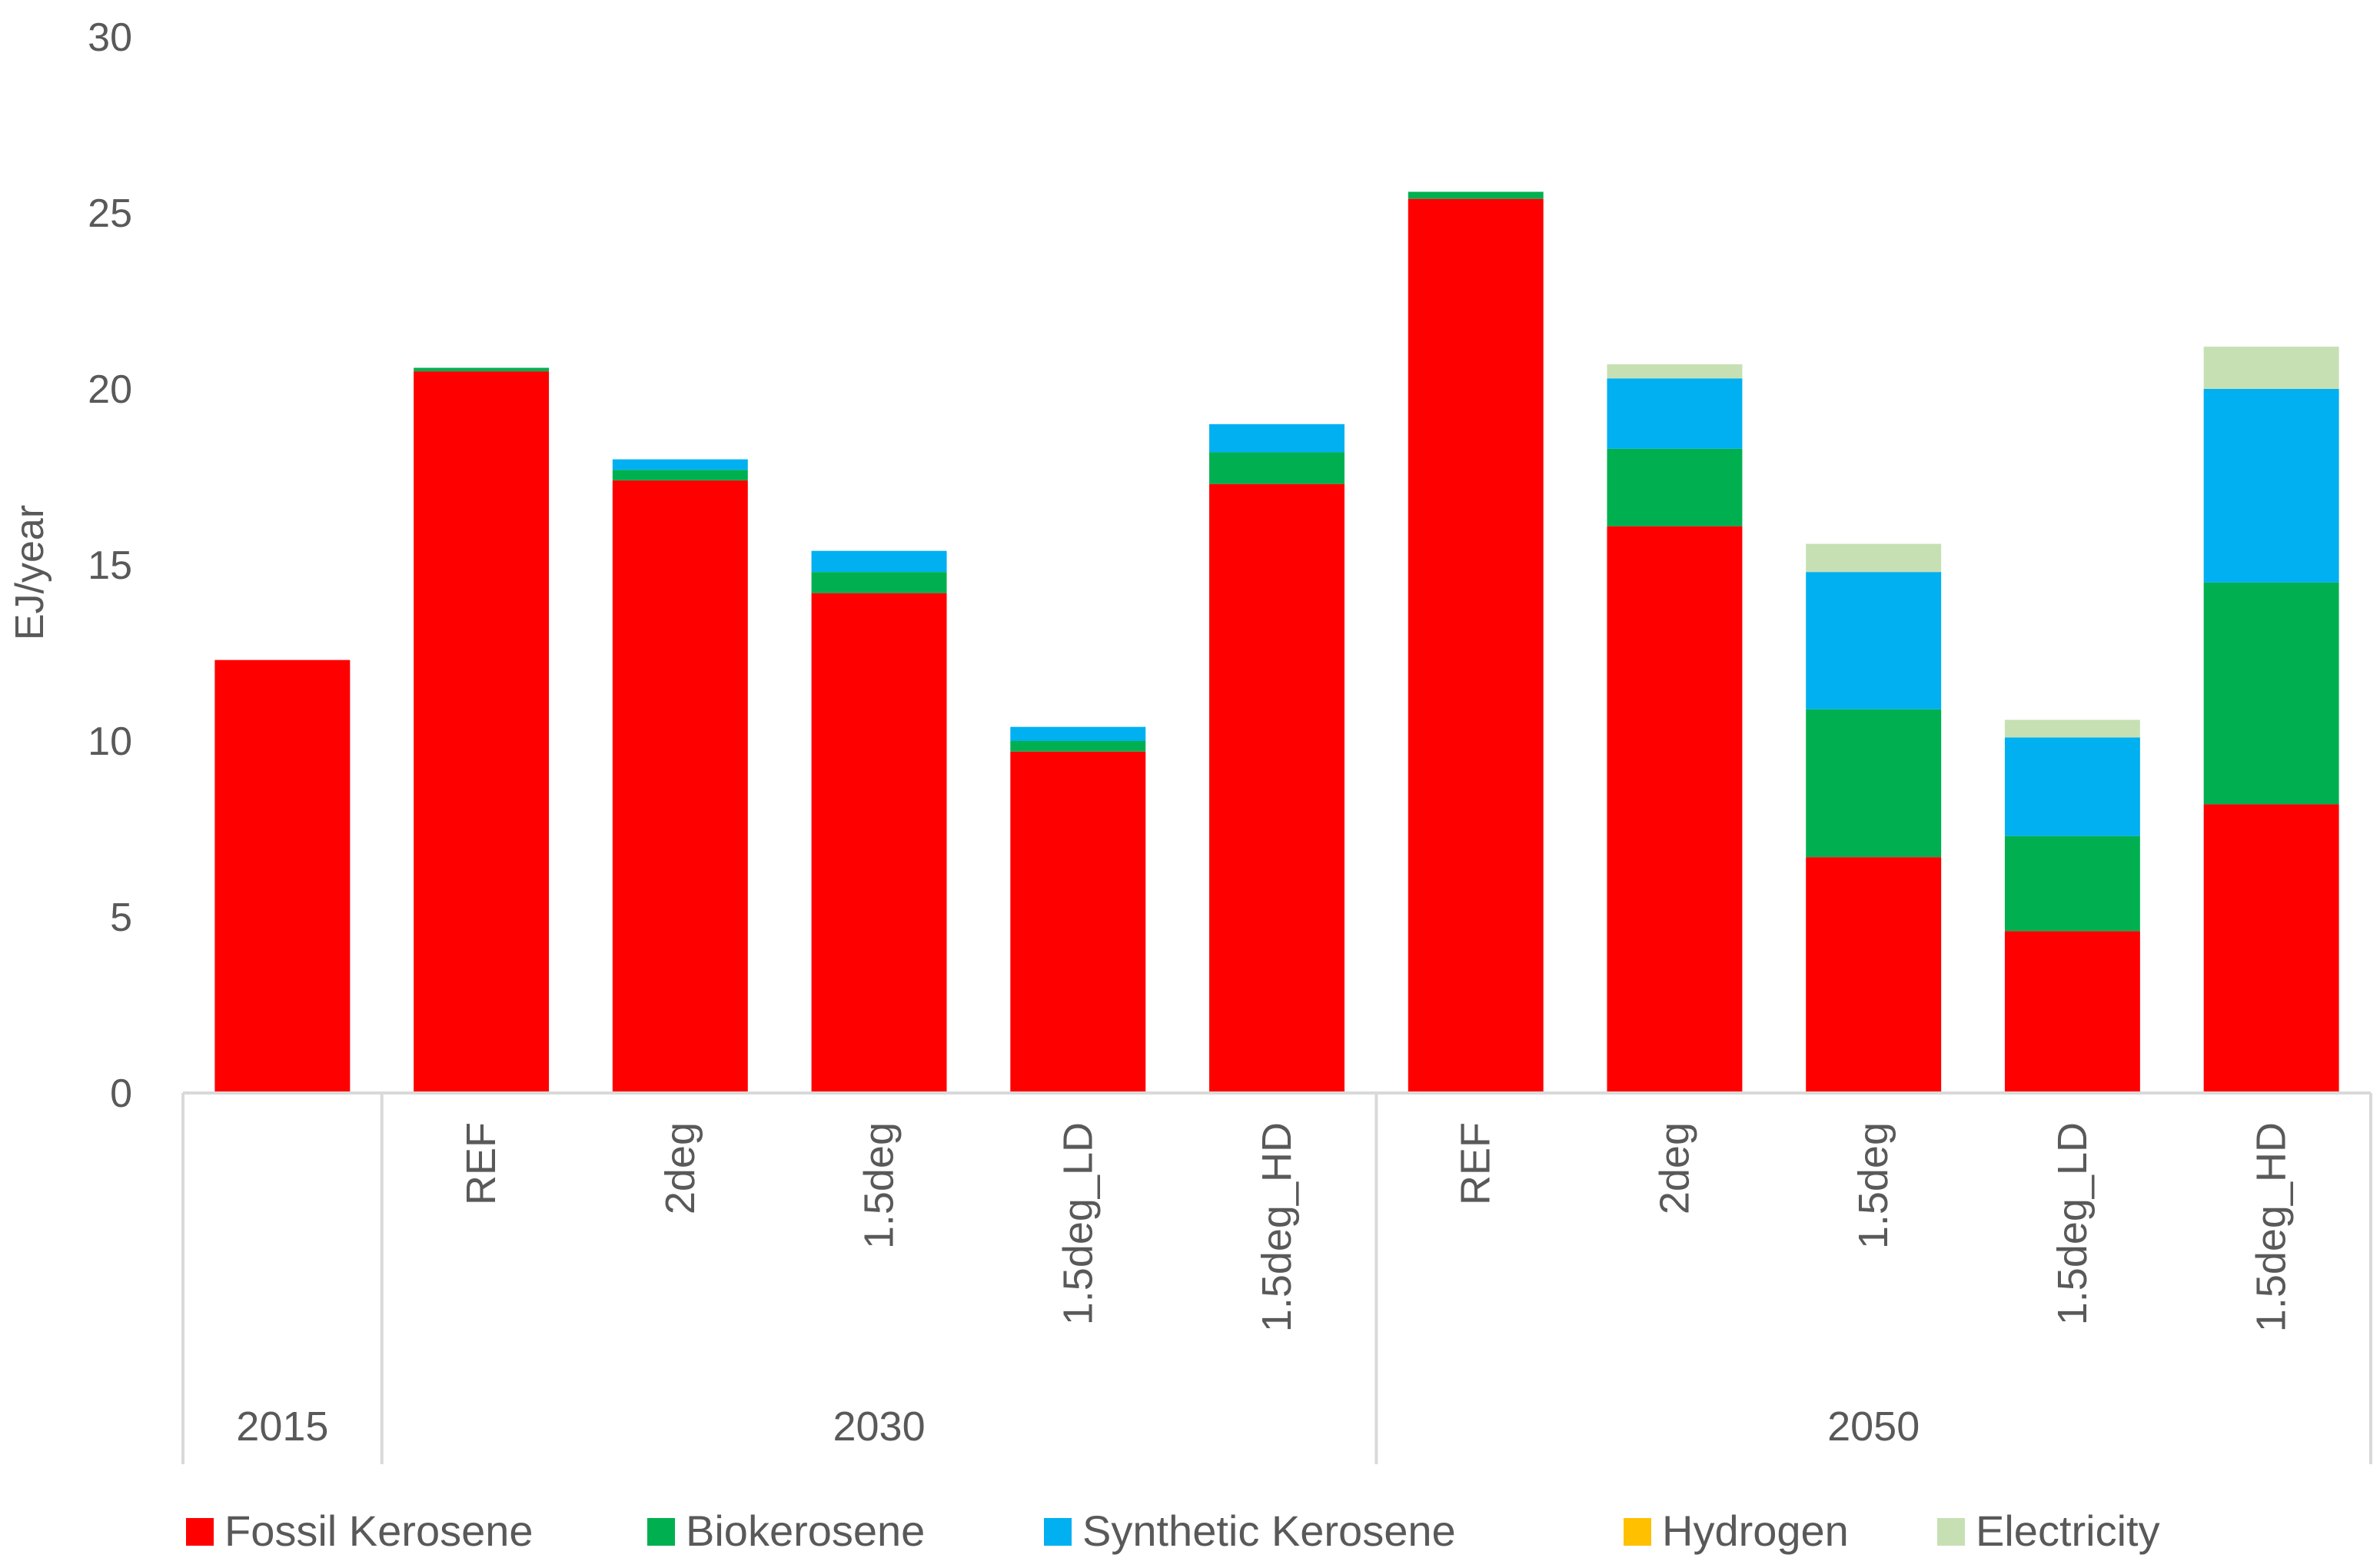  I want to click on legend-label: Electricity, so click(2068, 1531).